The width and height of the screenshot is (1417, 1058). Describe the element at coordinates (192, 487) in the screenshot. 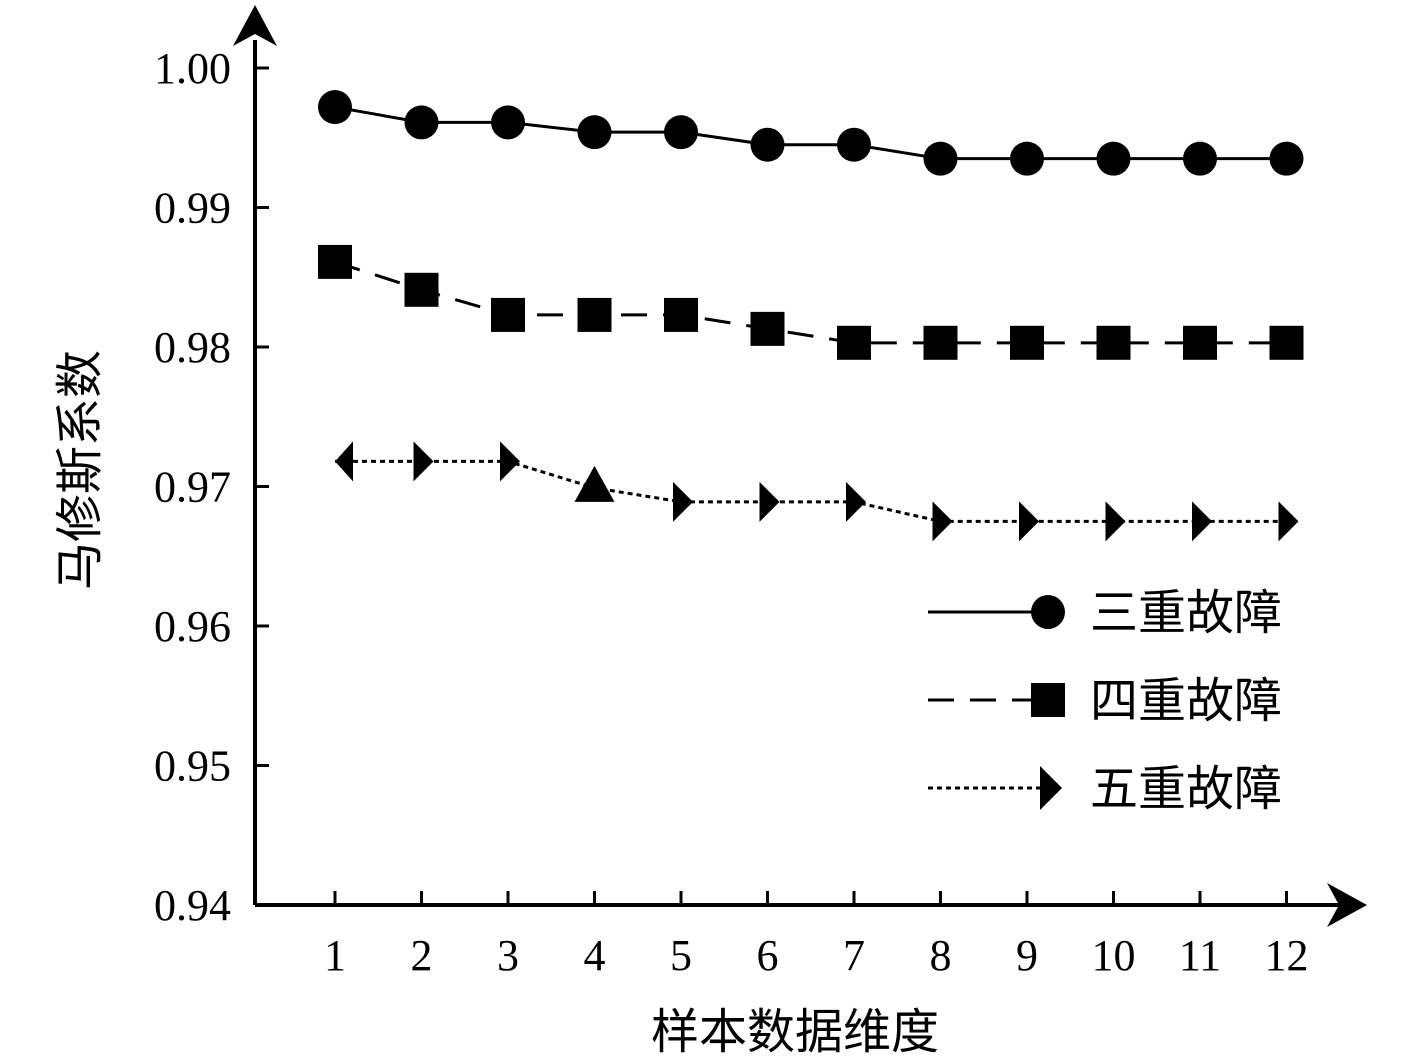

I see `y-tick-label: 0.97` at that location.